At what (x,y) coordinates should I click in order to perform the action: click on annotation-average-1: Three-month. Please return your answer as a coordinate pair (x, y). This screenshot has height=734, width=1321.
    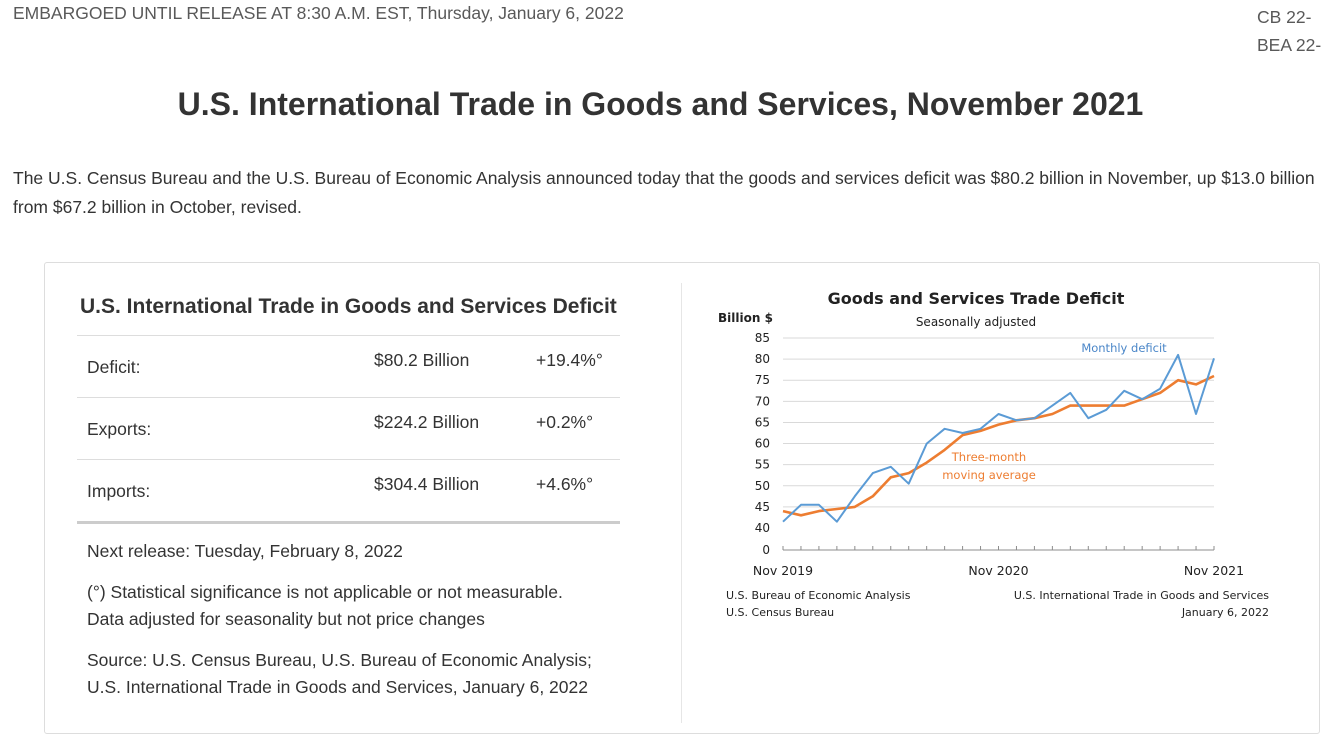
    Looking at the image, I should click on (988, 457).